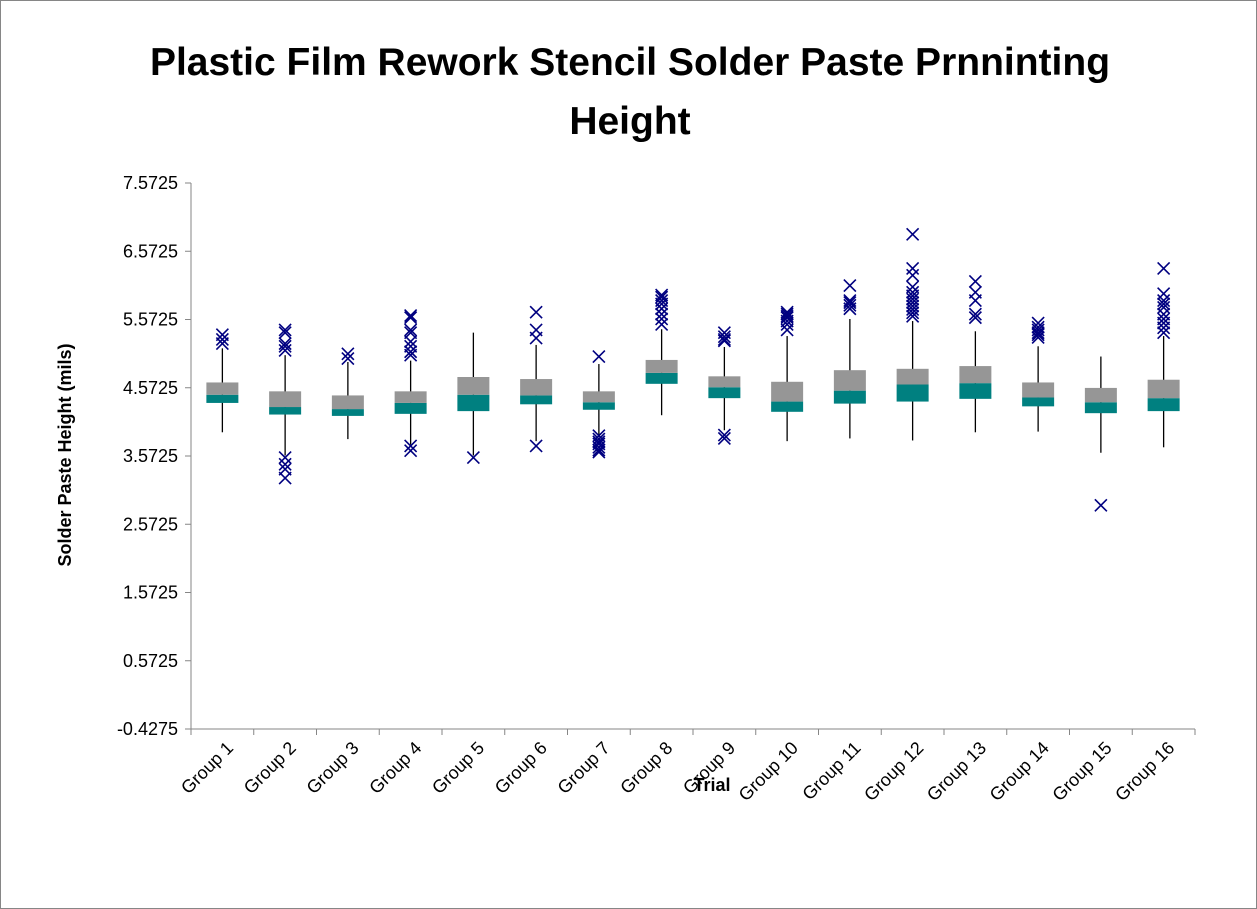 Image resolution: width=1257 pixels, height=909 pixels. What do you see at coordinates (646, 768) in the screenshot?
I see `x-tick-label: Group 8` at bounding box center [646, 768].